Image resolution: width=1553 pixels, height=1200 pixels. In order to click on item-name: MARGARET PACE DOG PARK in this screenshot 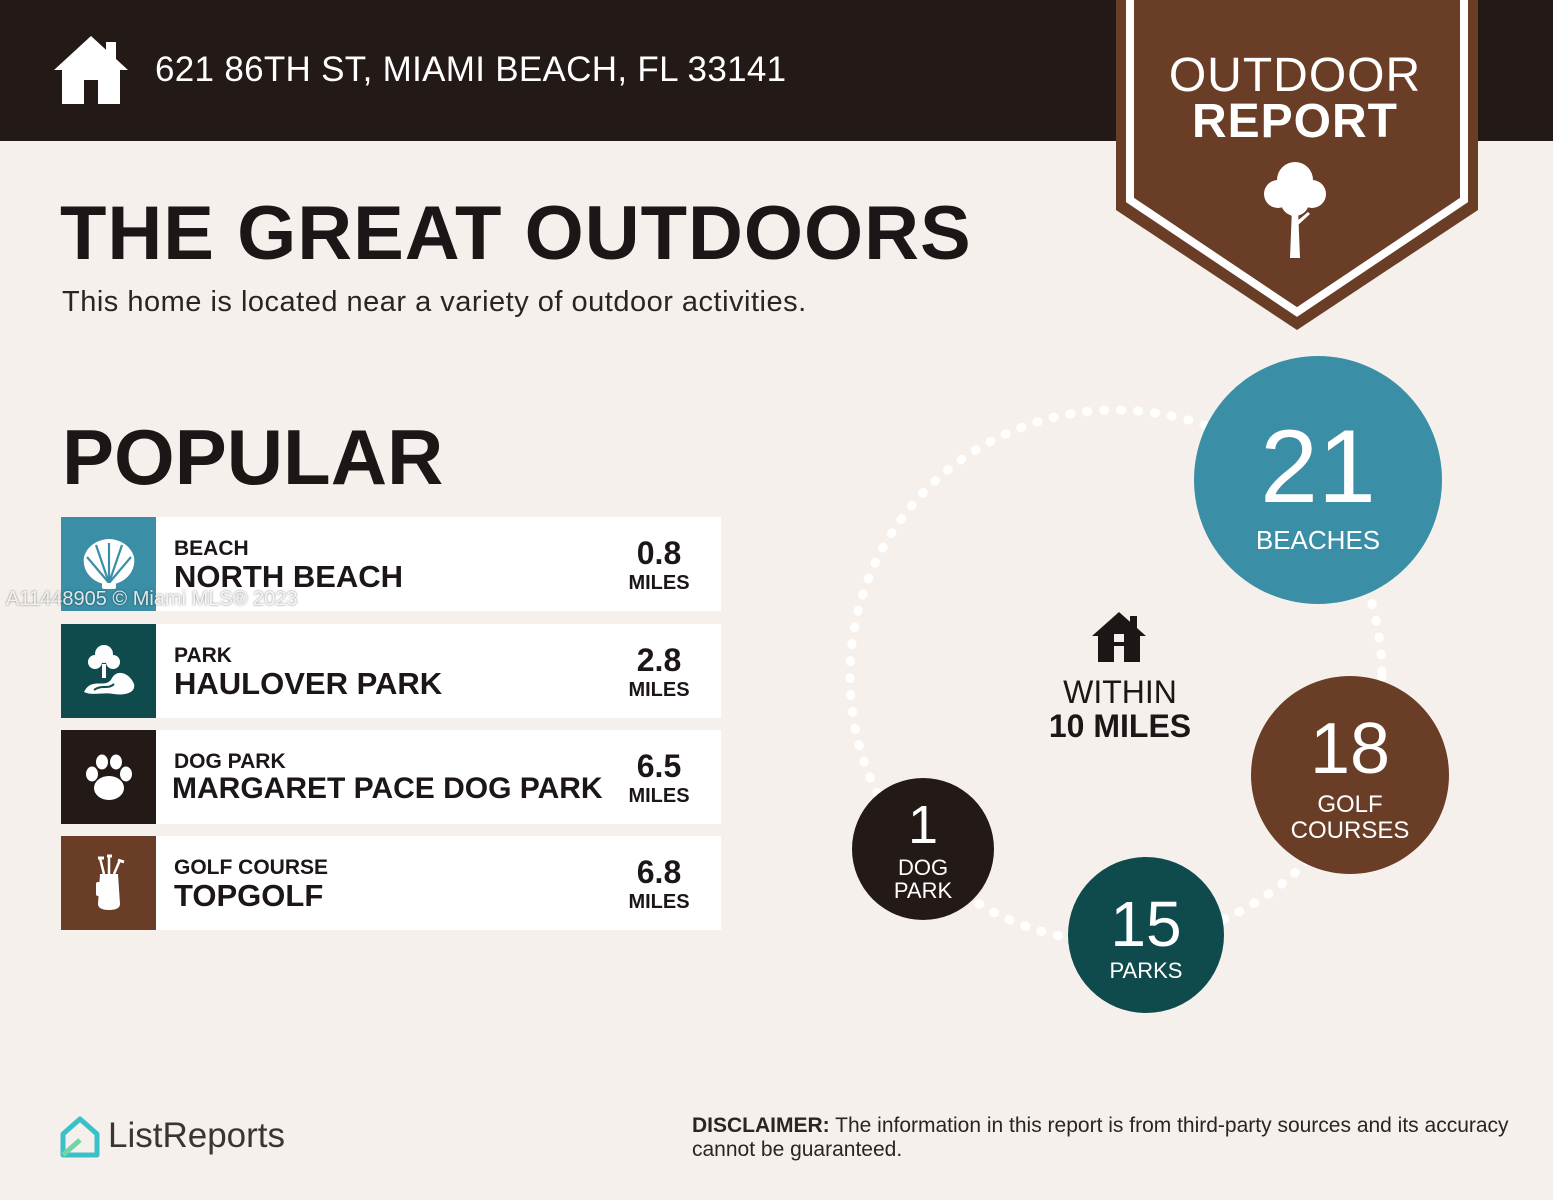, I will do `click(387, 788)`.